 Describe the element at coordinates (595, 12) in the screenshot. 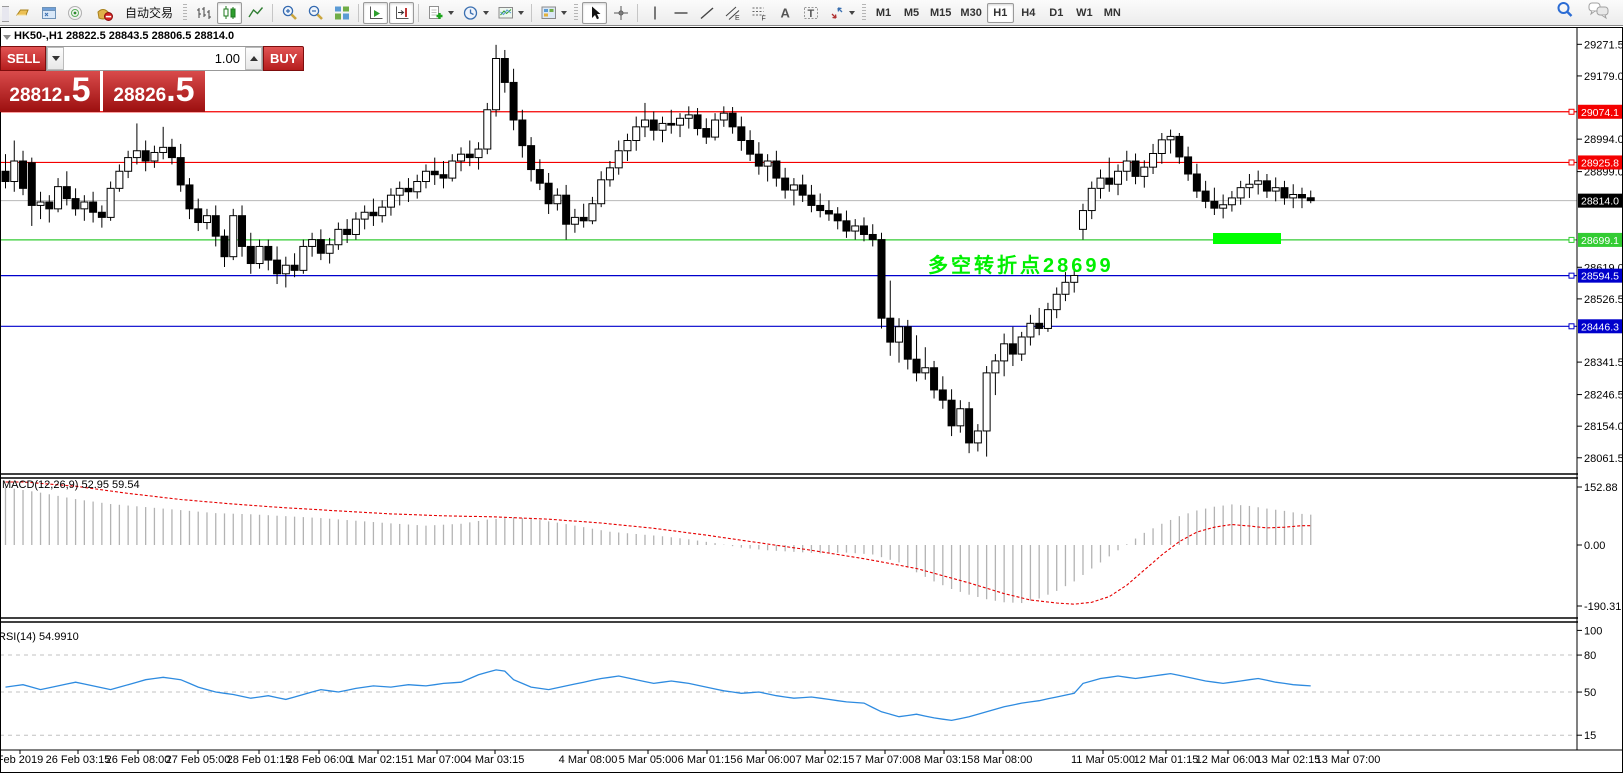

I see `cursor-icon` at that location.